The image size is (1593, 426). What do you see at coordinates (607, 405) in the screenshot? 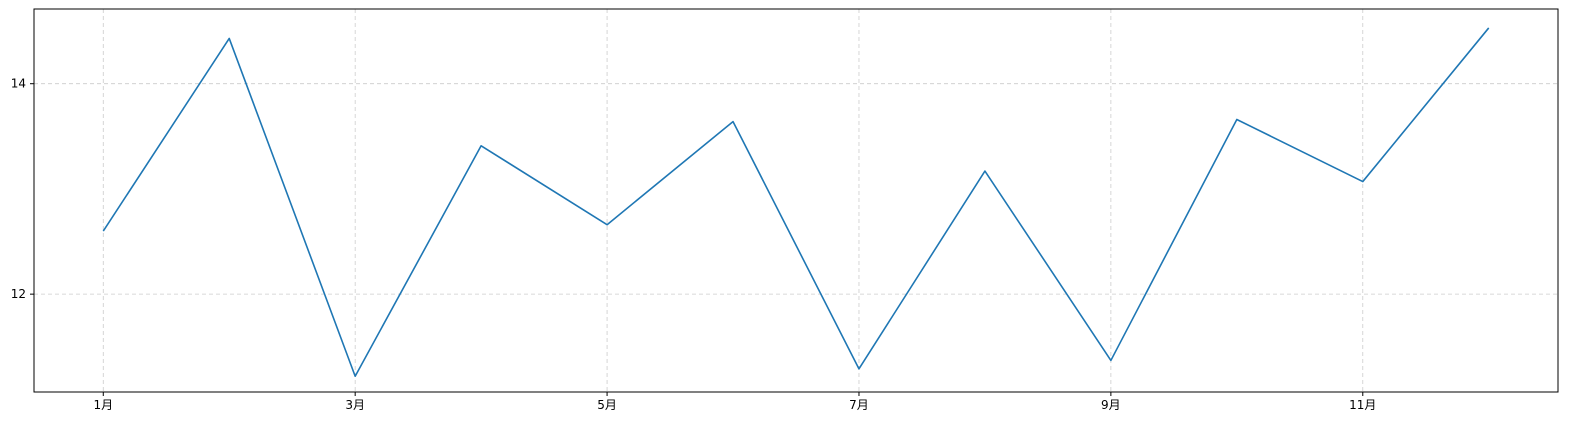
I see `x-tick-label: 5月` at bounding box center [607, 405].